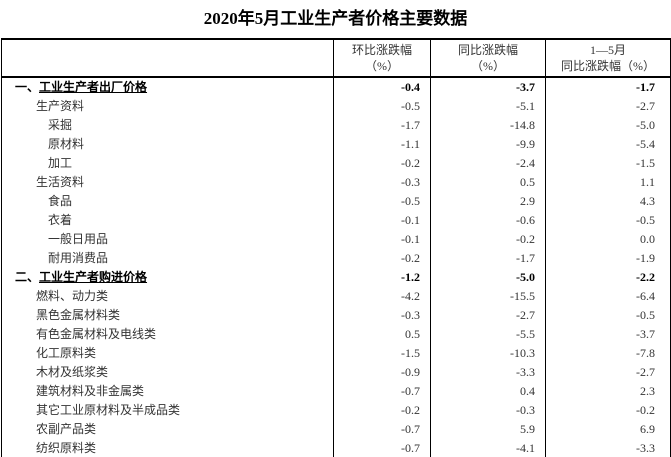 The width and height of the screenshot is (671, 457). Describe the element at coordinates (382, 239) in the screenshot. I see `value-cell: -0.1` at that location.